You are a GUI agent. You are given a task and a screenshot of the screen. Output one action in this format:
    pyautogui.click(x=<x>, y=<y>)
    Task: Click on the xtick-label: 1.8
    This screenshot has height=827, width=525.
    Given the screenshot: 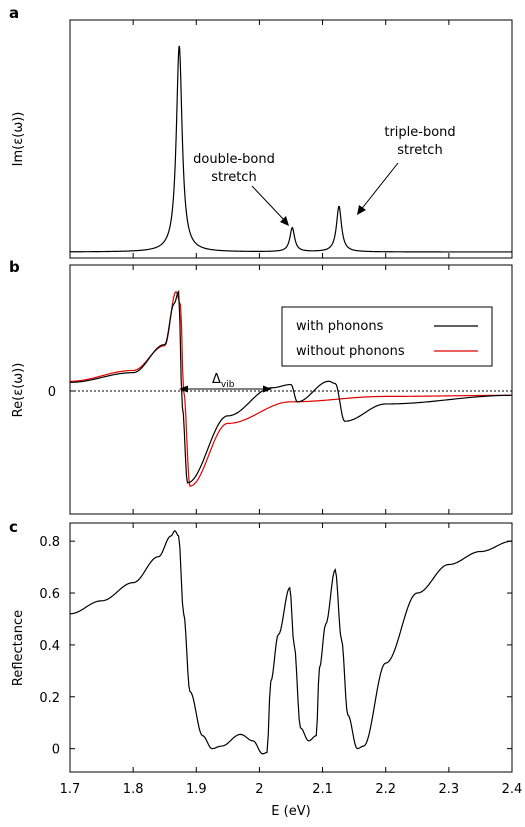 What is the action you would take?
    pyautogui.click(x=133, y=789)
    